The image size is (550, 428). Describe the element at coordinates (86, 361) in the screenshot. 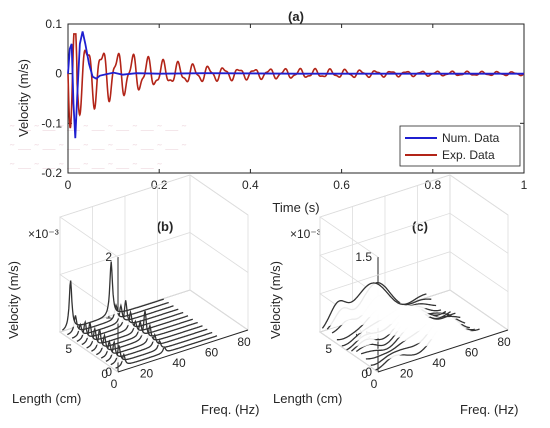

I see `panel-b-y-ticks: 05` at that location.